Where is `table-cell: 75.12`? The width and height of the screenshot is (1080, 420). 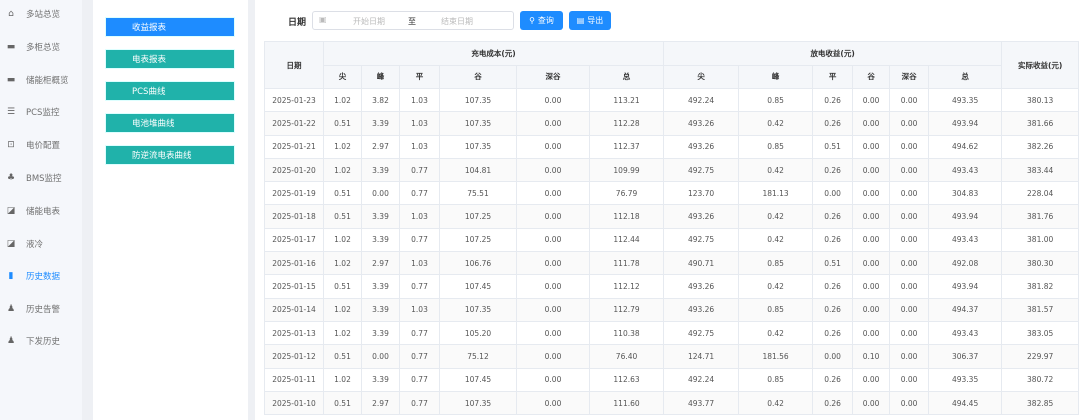 table-cell: 75.12 is located at coordinates (478, 356).